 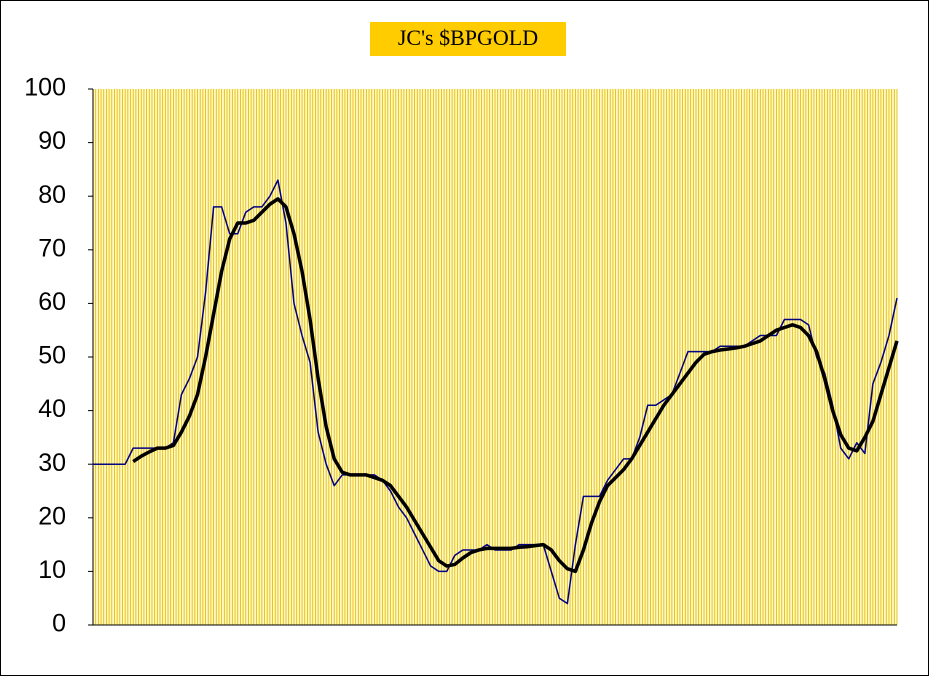 I want to click on y-tick-label: 30, so click(x=52, y=463).